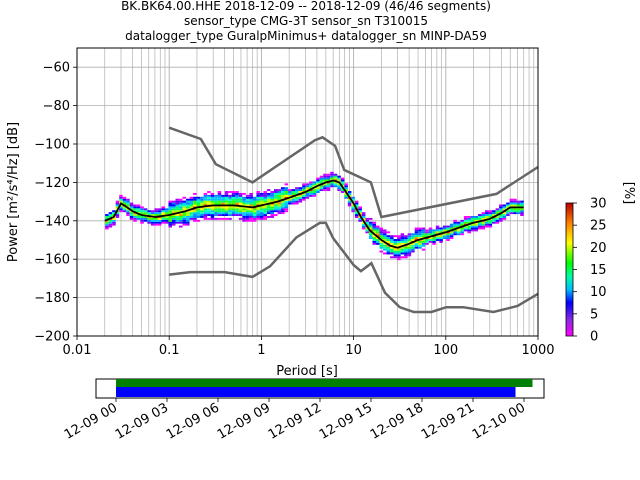  Describe the element at coordinates (193, 421) in the screenshot. I see `availability-tick-label: 12-09 06` at that location.